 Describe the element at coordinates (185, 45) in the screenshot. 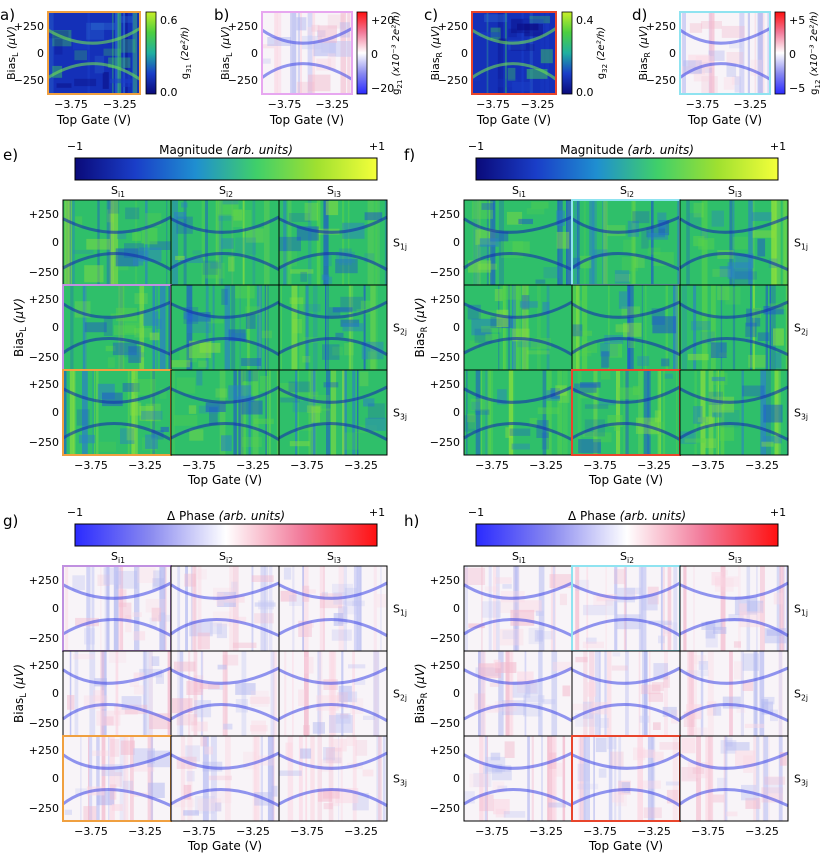

I see `panel-a-cbar-label-unit: (2e²/h)` at that location.